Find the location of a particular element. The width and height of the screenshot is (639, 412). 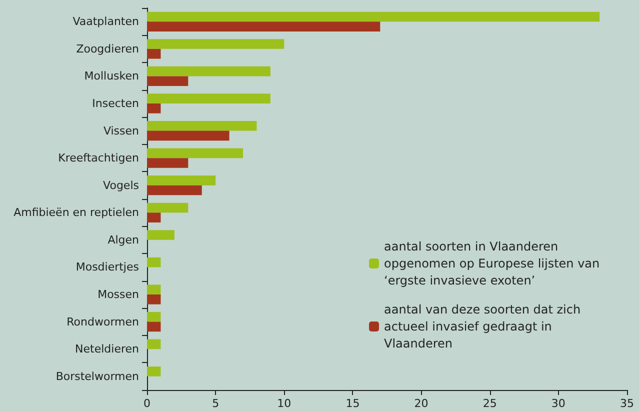

y-tick-label: Insecten is located at coordinates (116, 103).